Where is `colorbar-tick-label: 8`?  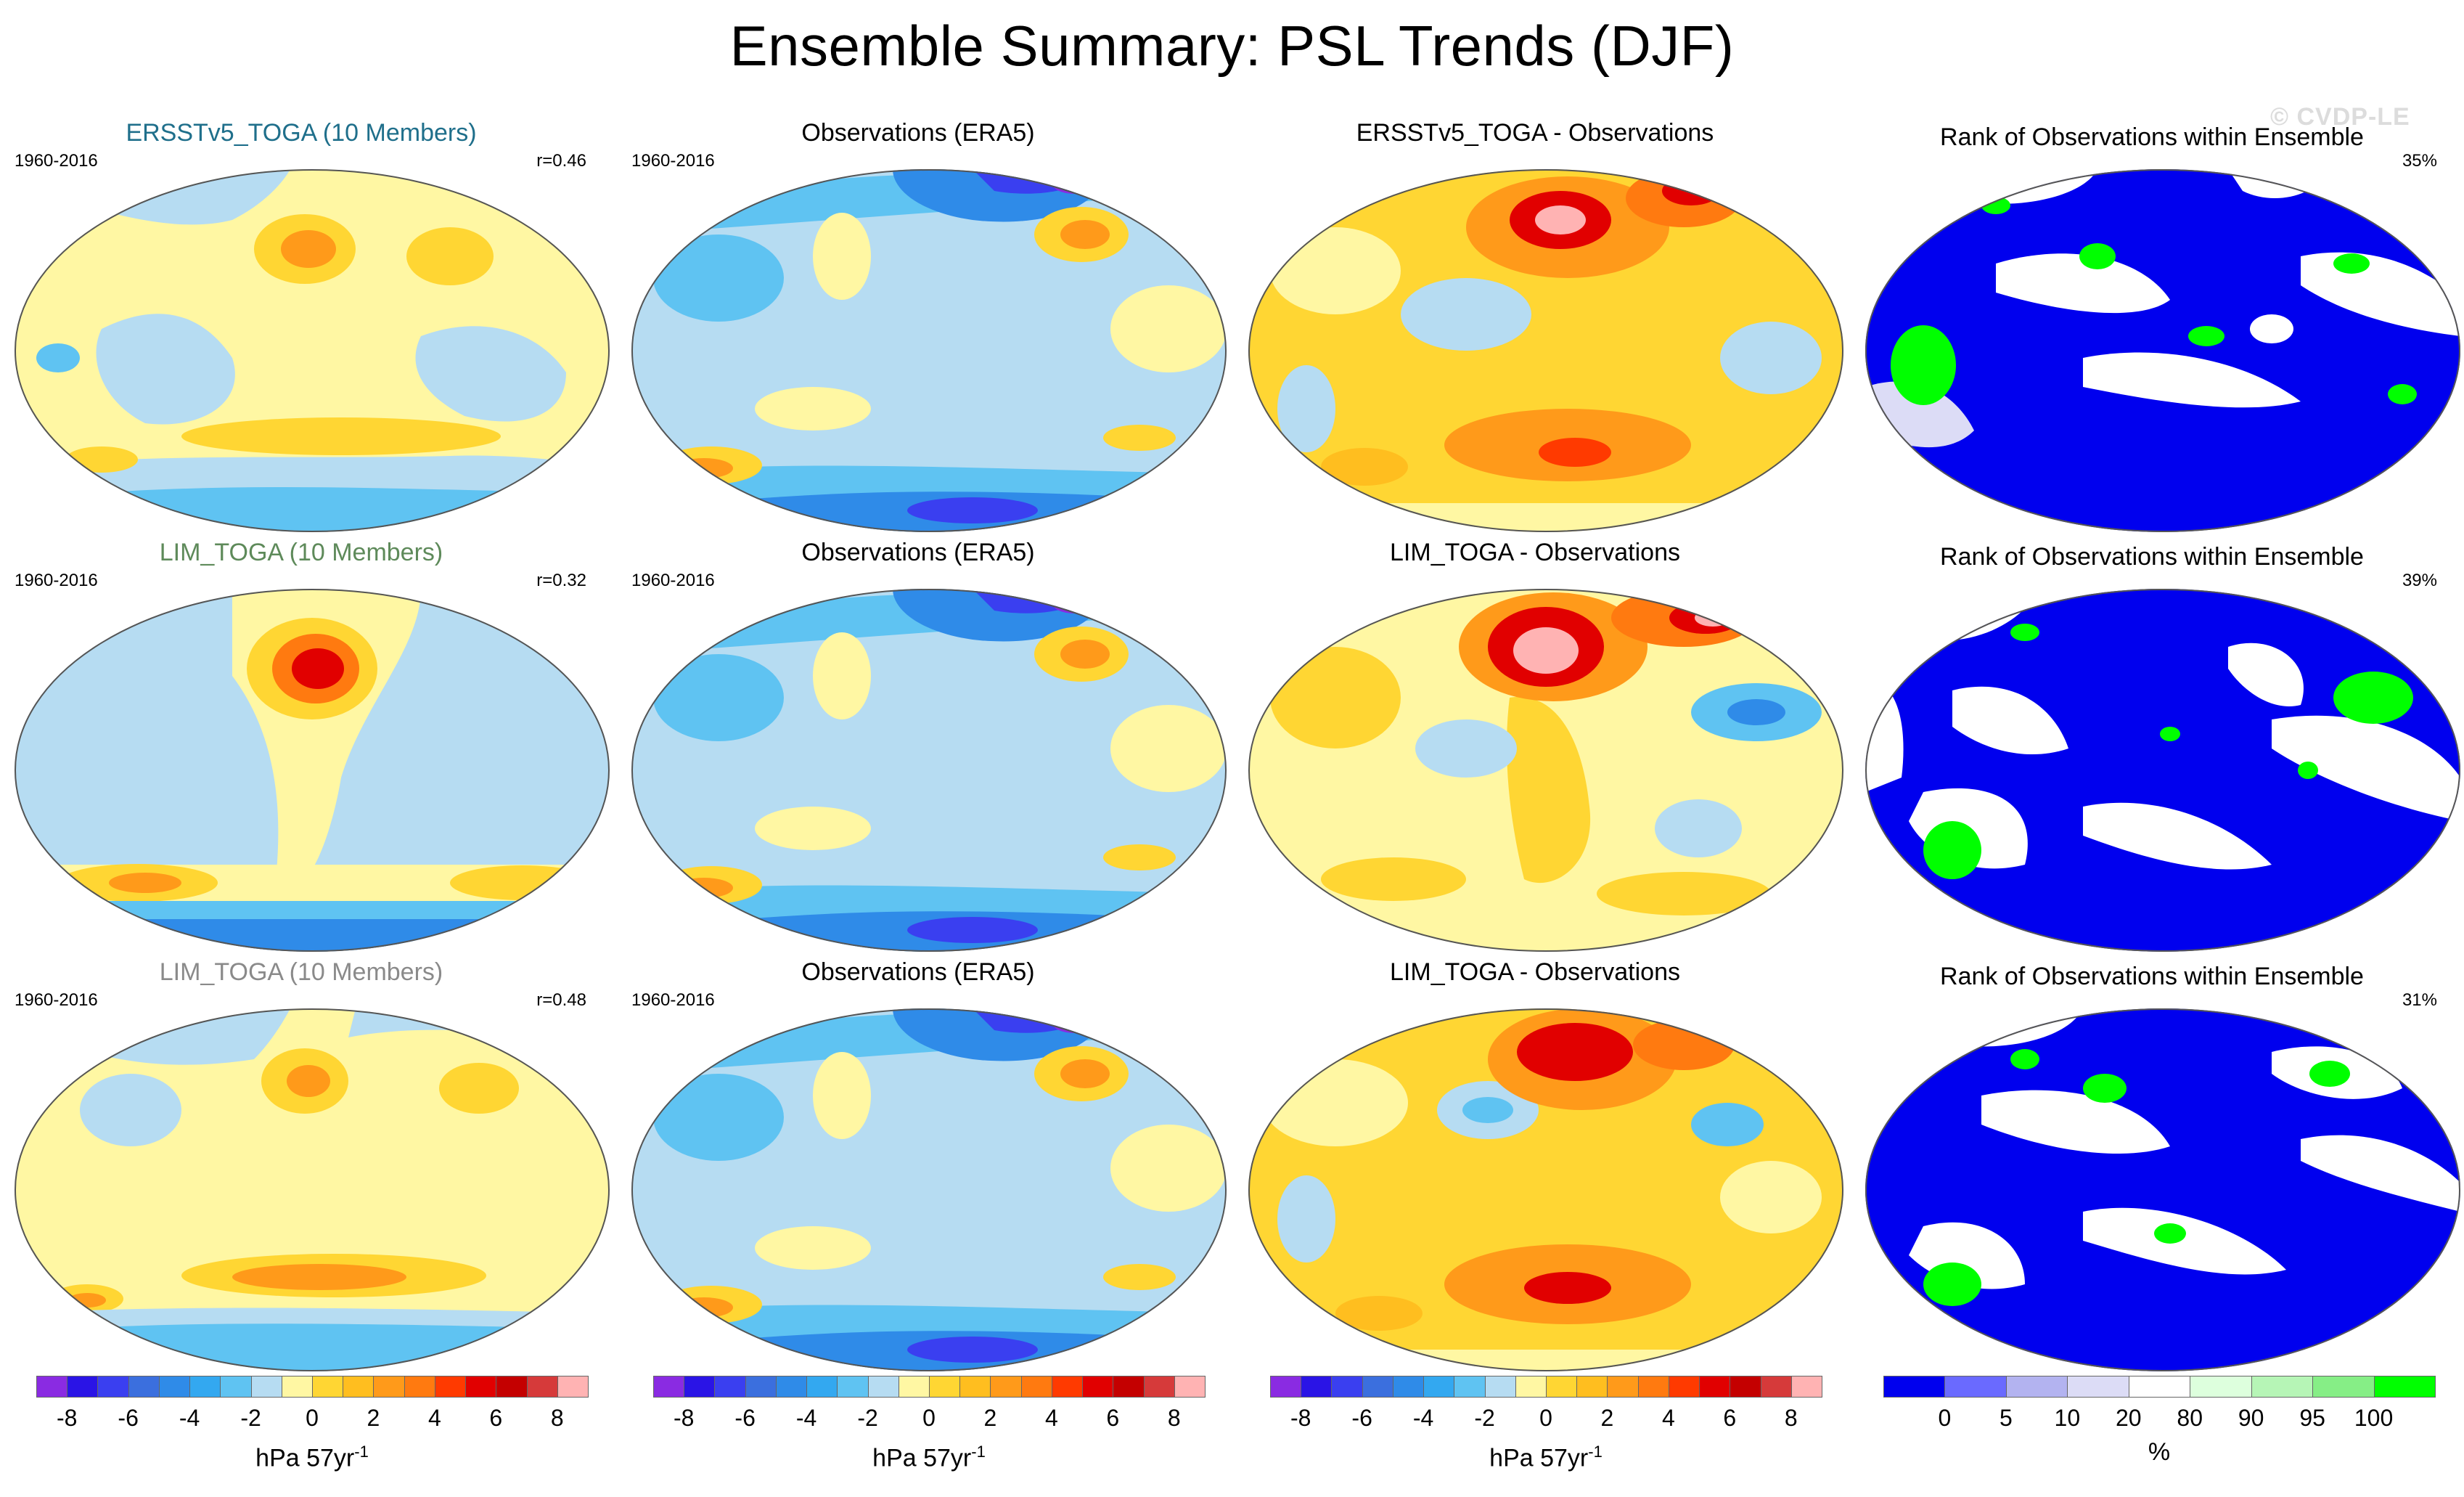
colorbar-tick-label: 8 is located at coordinates (557, 1418).